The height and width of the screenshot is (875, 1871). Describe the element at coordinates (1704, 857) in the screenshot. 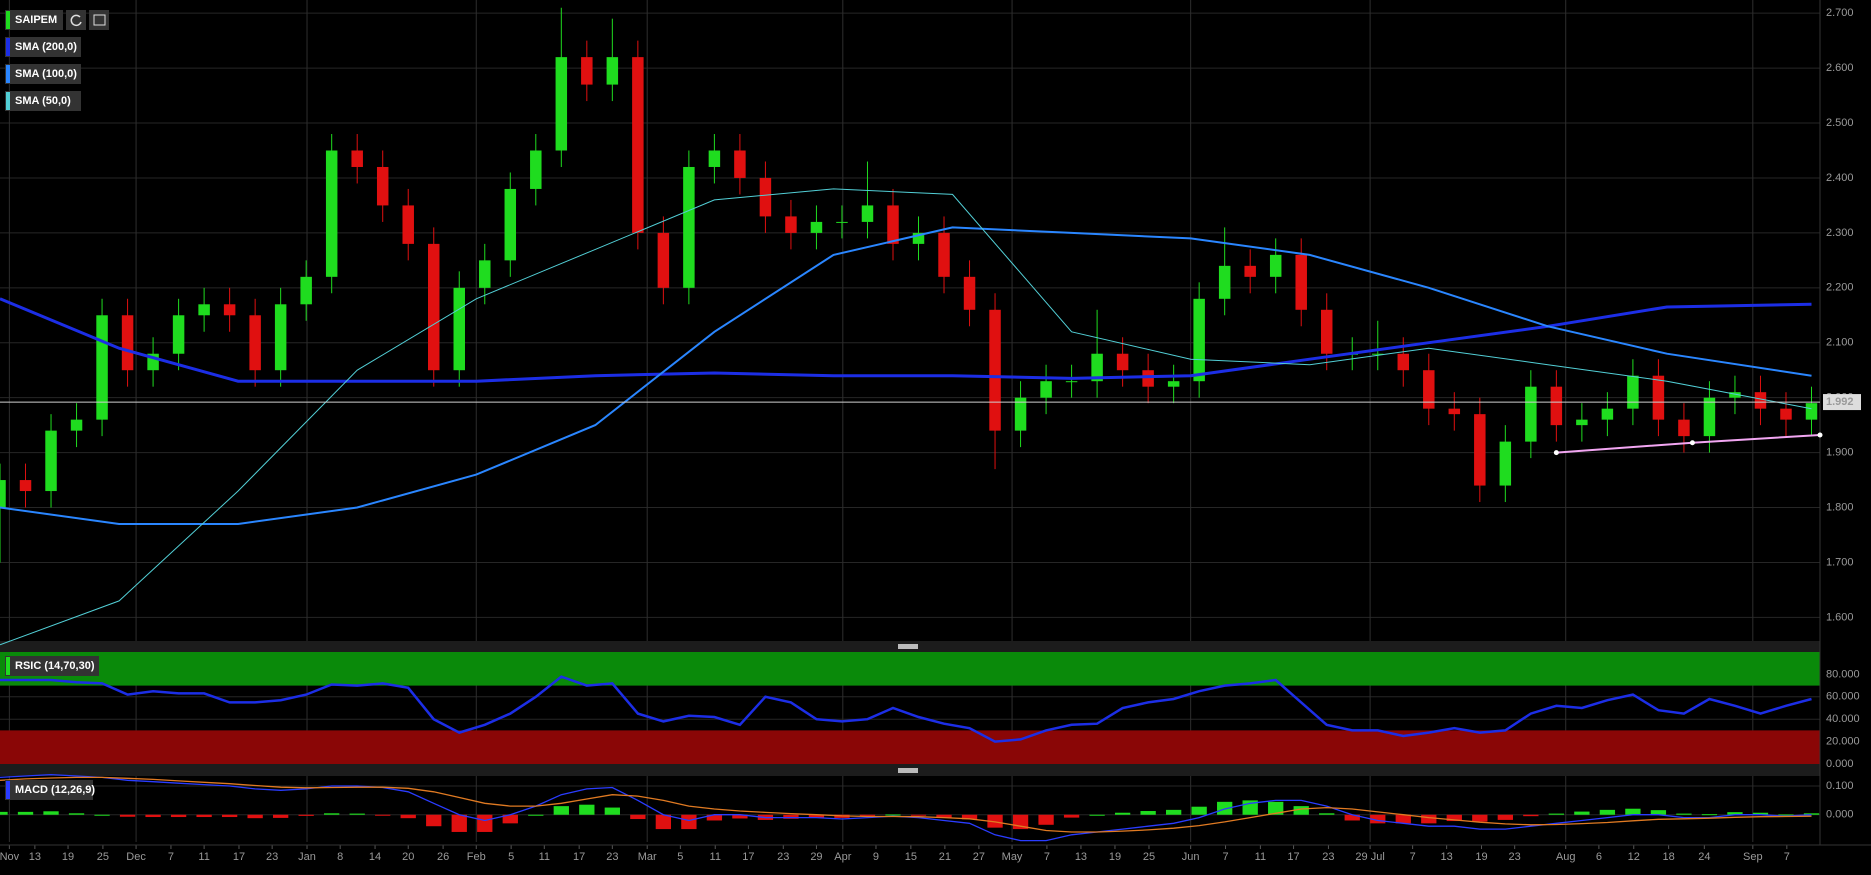

I see `x-tick-label: 24` at that location.